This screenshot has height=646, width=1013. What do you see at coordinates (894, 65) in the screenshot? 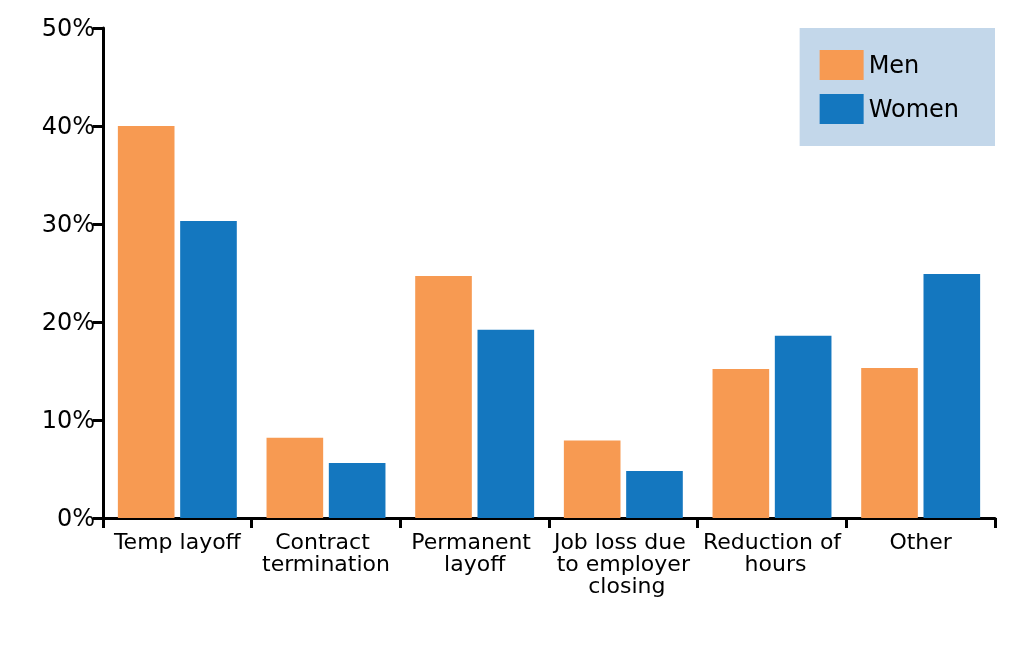
I see `legend-label: Men` at bounding box center [894, 65].